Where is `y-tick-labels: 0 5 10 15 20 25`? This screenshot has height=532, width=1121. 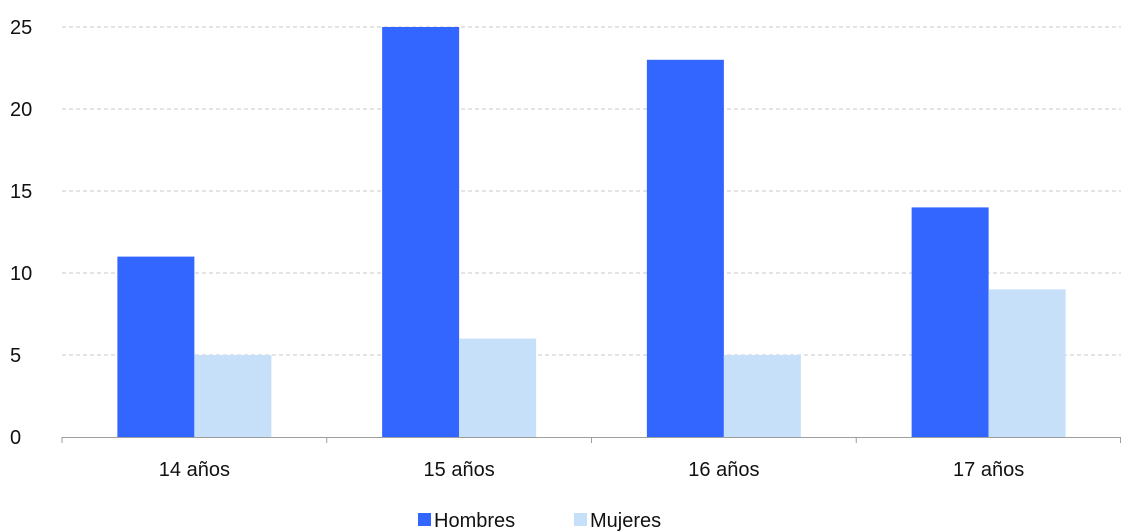 y-tick-labels: 0 5 10 15 20 25 is located at coordinates (21, 233).